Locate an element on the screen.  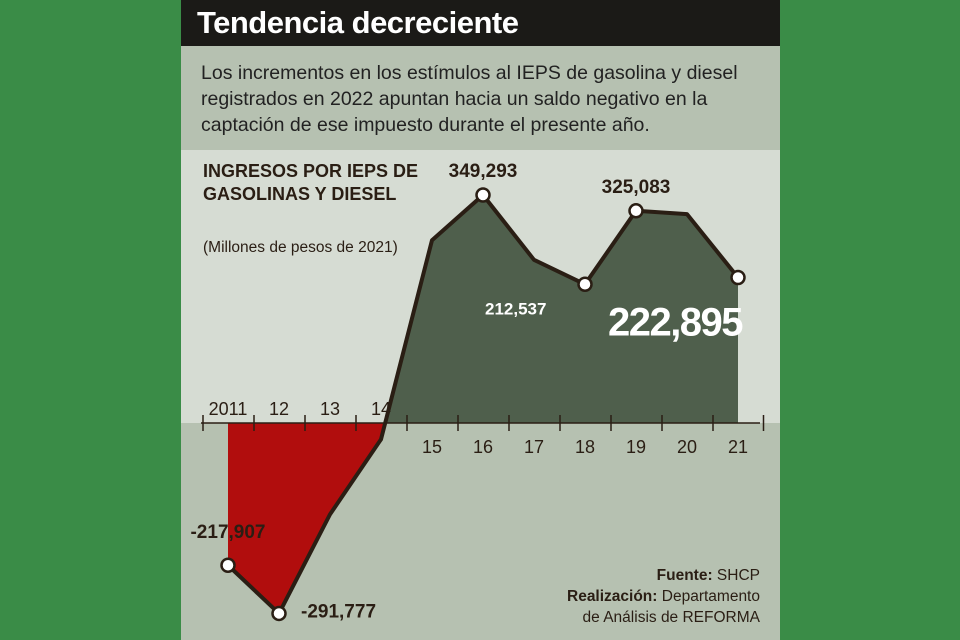
source-line: Fuente: SHCP is located at coordinates (663, 575).